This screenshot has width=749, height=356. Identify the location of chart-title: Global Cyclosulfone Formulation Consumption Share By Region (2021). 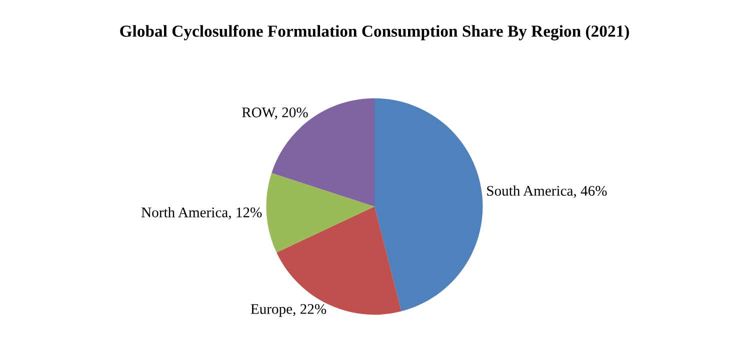
(374, 32).